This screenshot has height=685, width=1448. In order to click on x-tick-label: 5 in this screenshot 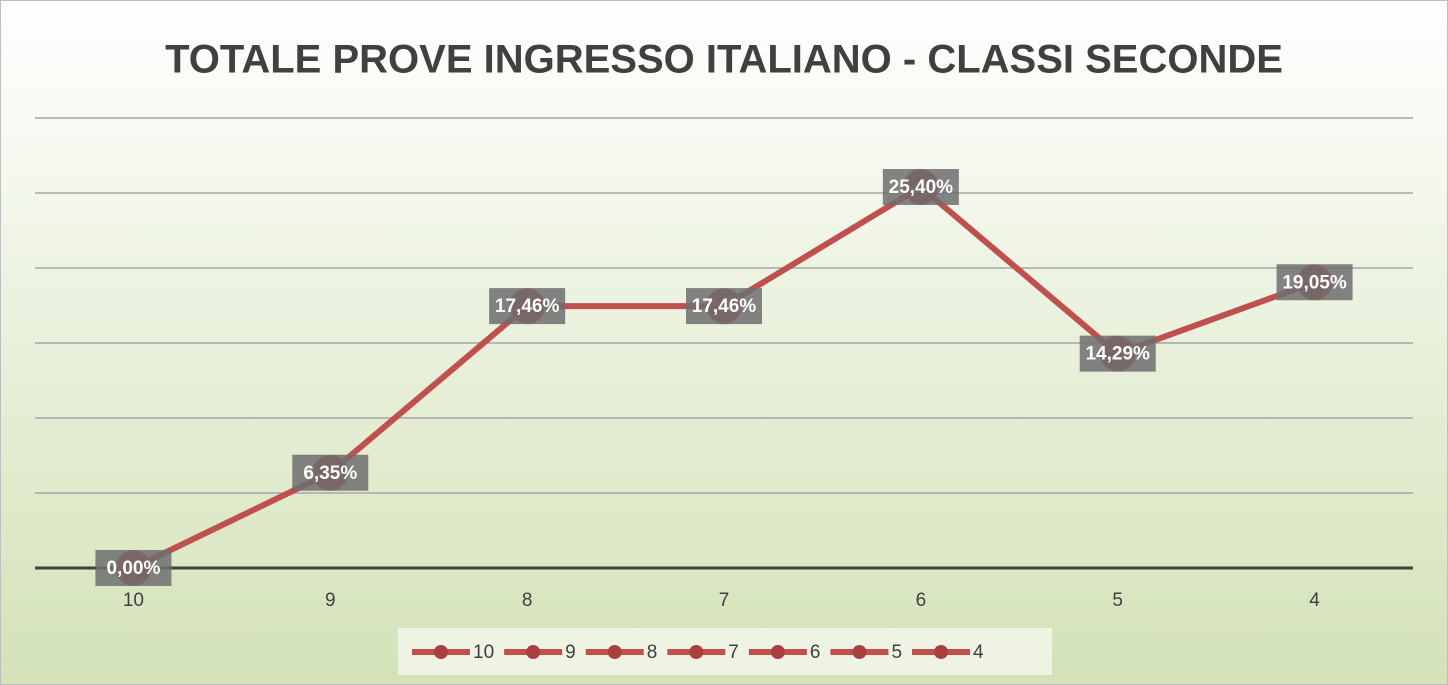, I will do `click(1117, 600)`.